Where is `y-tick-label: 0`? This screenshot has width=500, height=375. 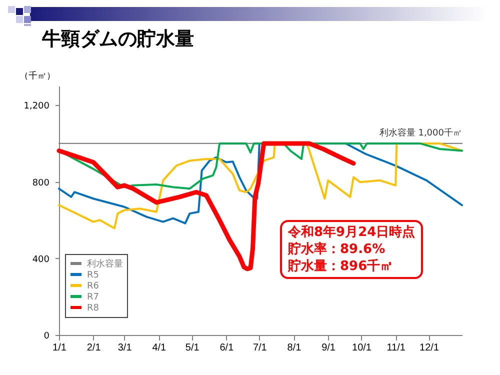 y-tick-label: 0 is located at coordinates (47, 337).